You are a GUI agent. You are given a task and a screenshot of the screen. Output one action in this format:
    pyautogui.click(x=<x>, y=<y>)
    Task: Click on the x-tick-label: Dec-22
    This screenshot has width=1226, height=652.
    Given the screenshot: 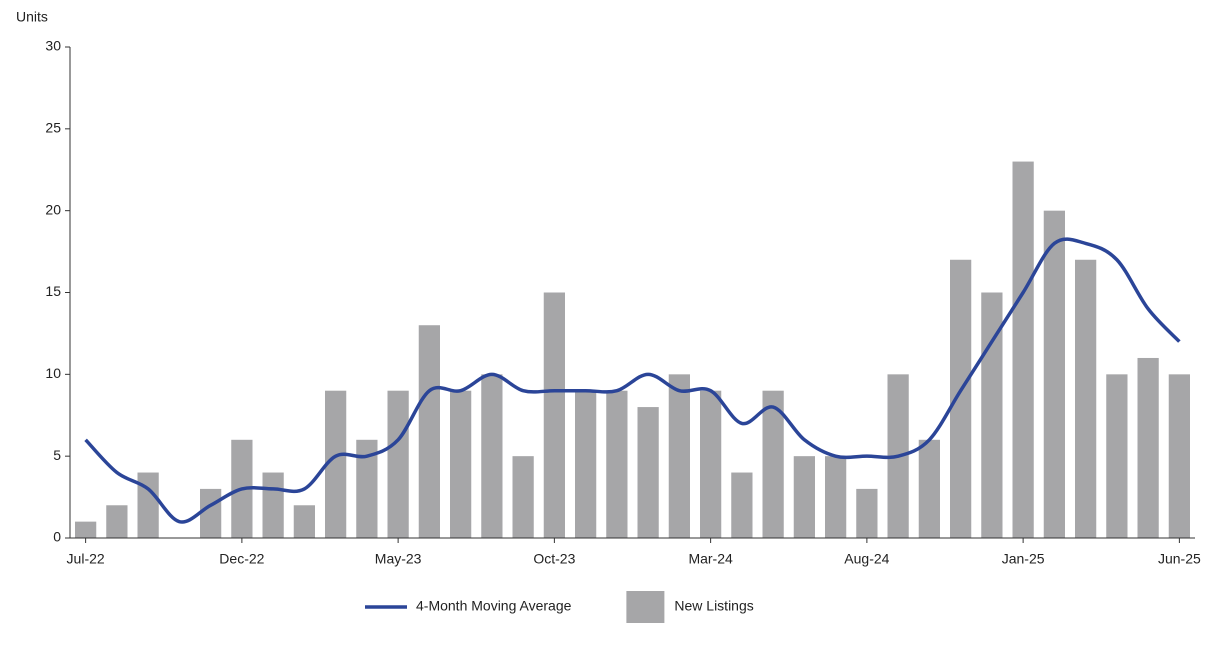 What is the action you would take?
    pyautogui.click(x=241, y=559)
    